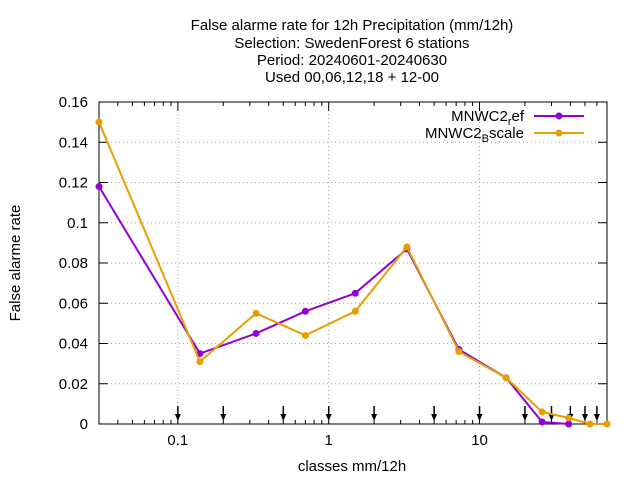 The height and width of the screenshot is (480, 640). I want to click on y-tick-label: 0.12, so click(73, 183).